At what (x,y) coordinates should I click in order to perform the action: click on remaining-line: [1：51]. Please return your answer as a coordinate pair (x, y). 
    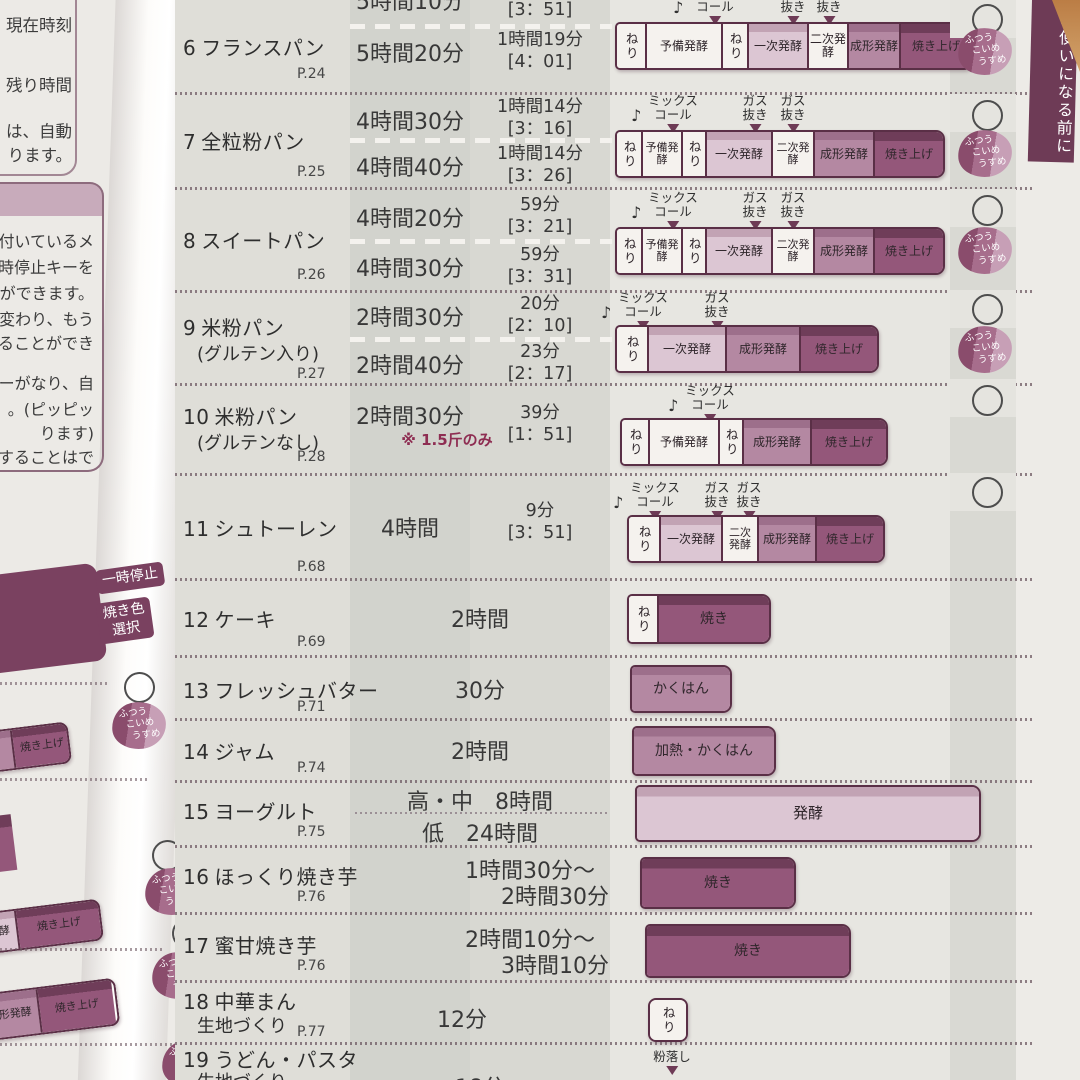
    Looking at the image, I should click on (540, 434).